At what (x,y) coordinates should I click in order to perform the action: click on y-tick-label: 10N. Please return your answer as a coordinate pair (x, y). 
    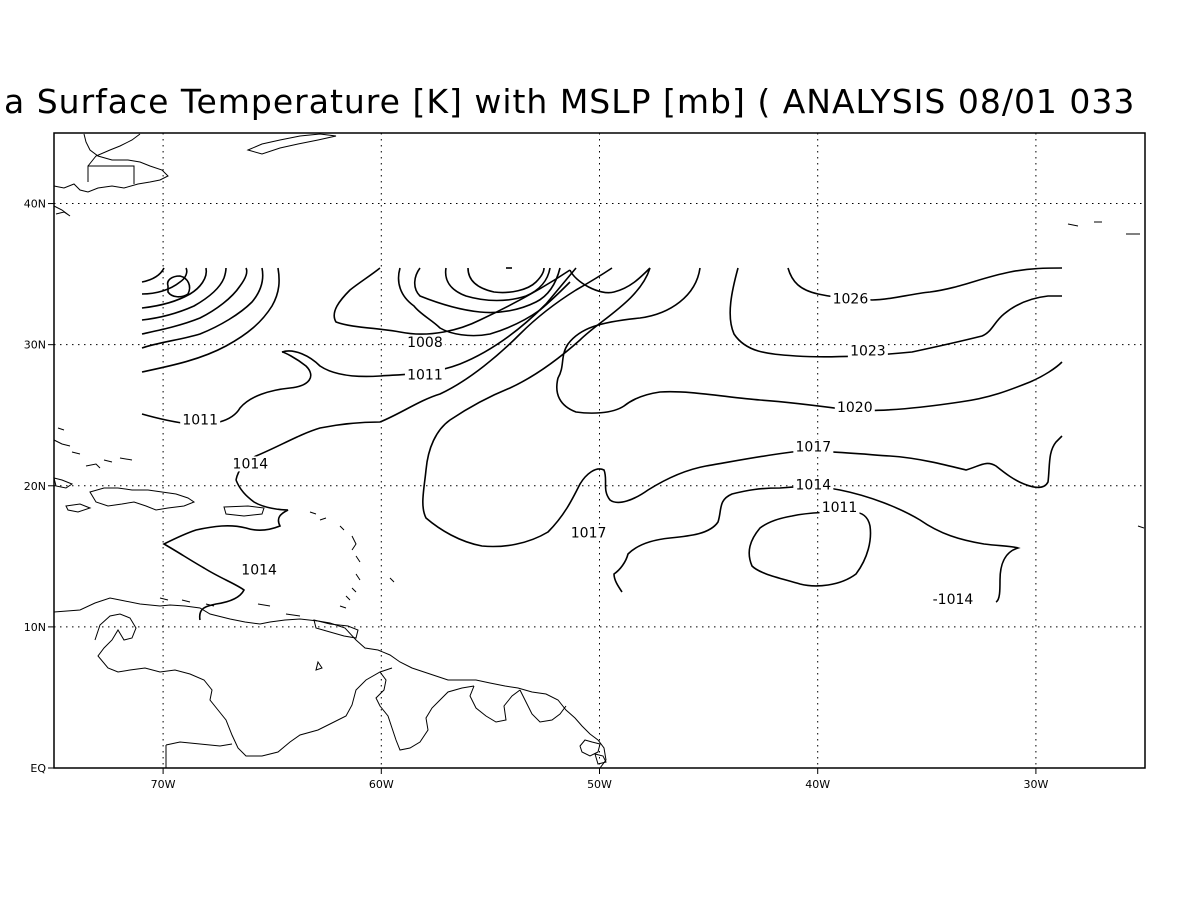
    Looking at the image, I should click on (35, 627).